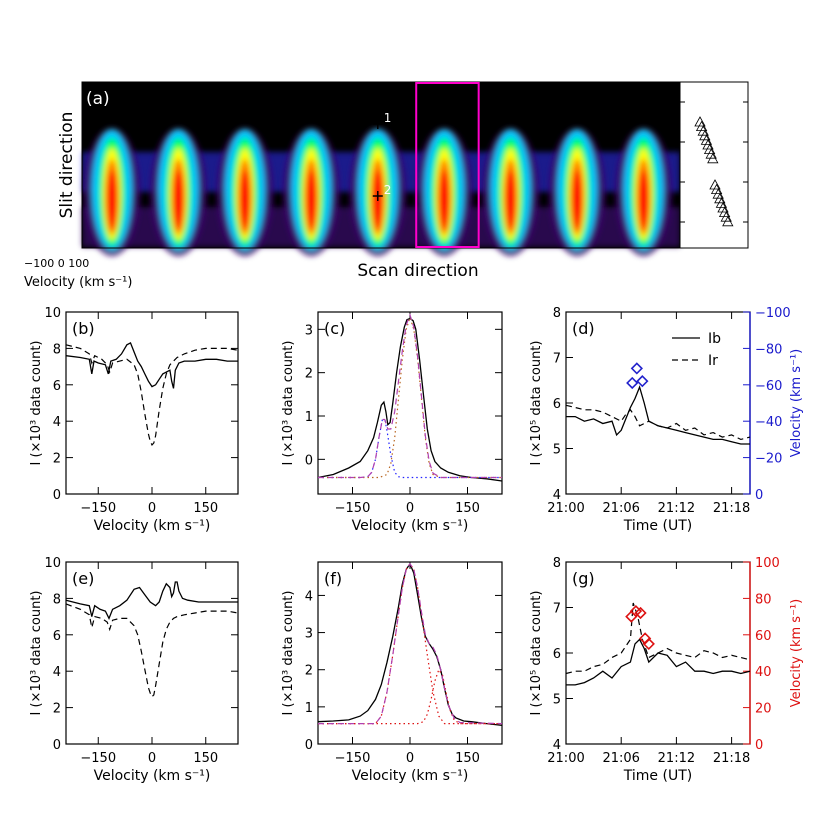 This screenshot has height=830, width=830. Describe the element at coordinates (557, 609) in the screenshot. I see `y-tick-label: 7` at that location.